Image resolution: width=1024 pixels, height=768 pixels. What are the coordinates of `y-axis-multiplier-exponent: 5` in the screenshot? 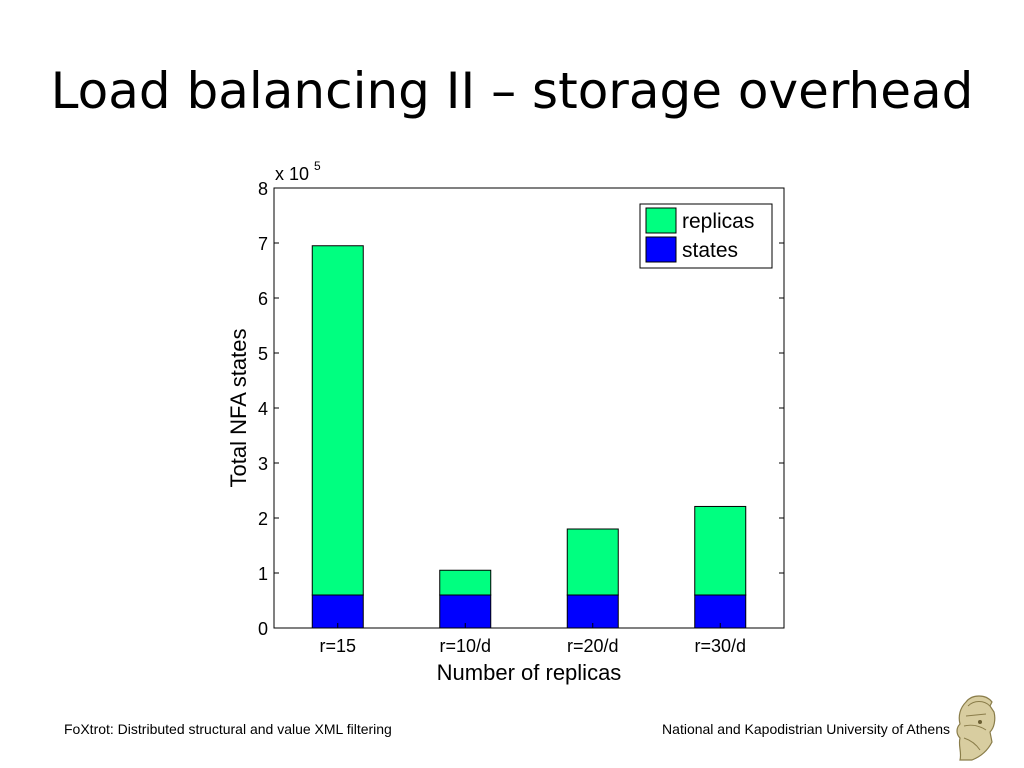 It's located at (317, 166).